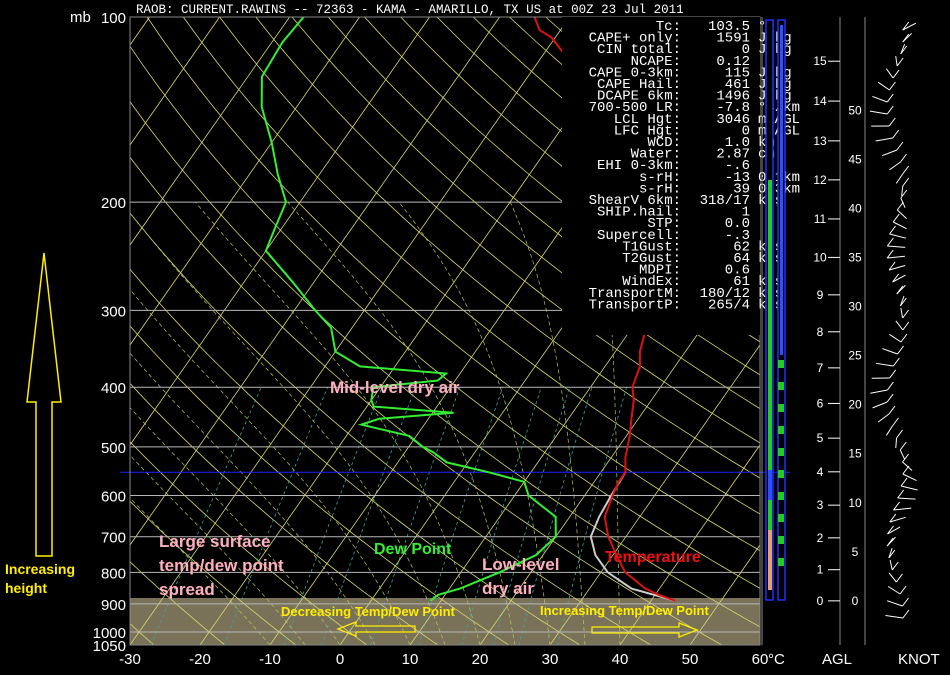 Image resolution: width=950 pixels, height=675 pixels. I want to click on height-km-label: 7, so click(820, 368).